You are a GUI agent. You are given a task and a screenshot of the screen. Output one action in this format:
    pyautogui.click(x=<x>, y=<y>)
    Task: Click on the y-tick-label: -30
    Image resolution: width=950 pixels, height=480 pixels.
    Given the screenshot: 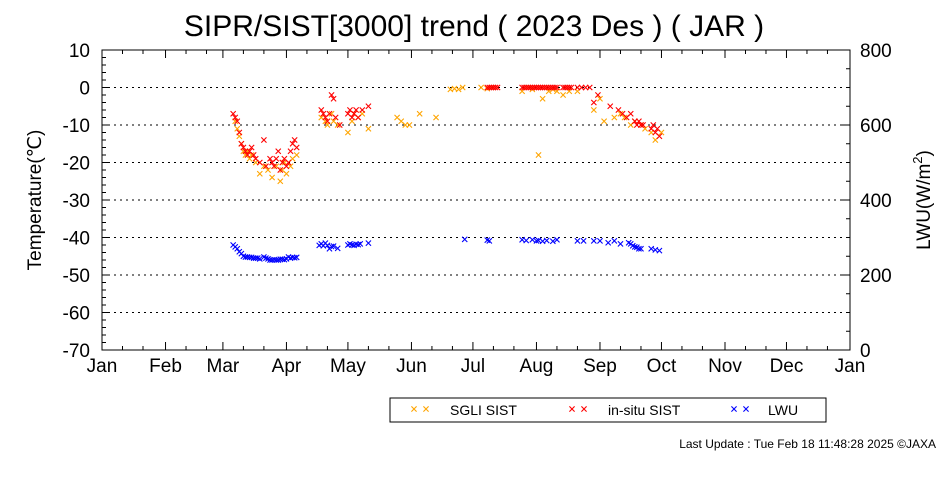 What is the action you would take?
    pyautogui.click(x=76, y=201)
    